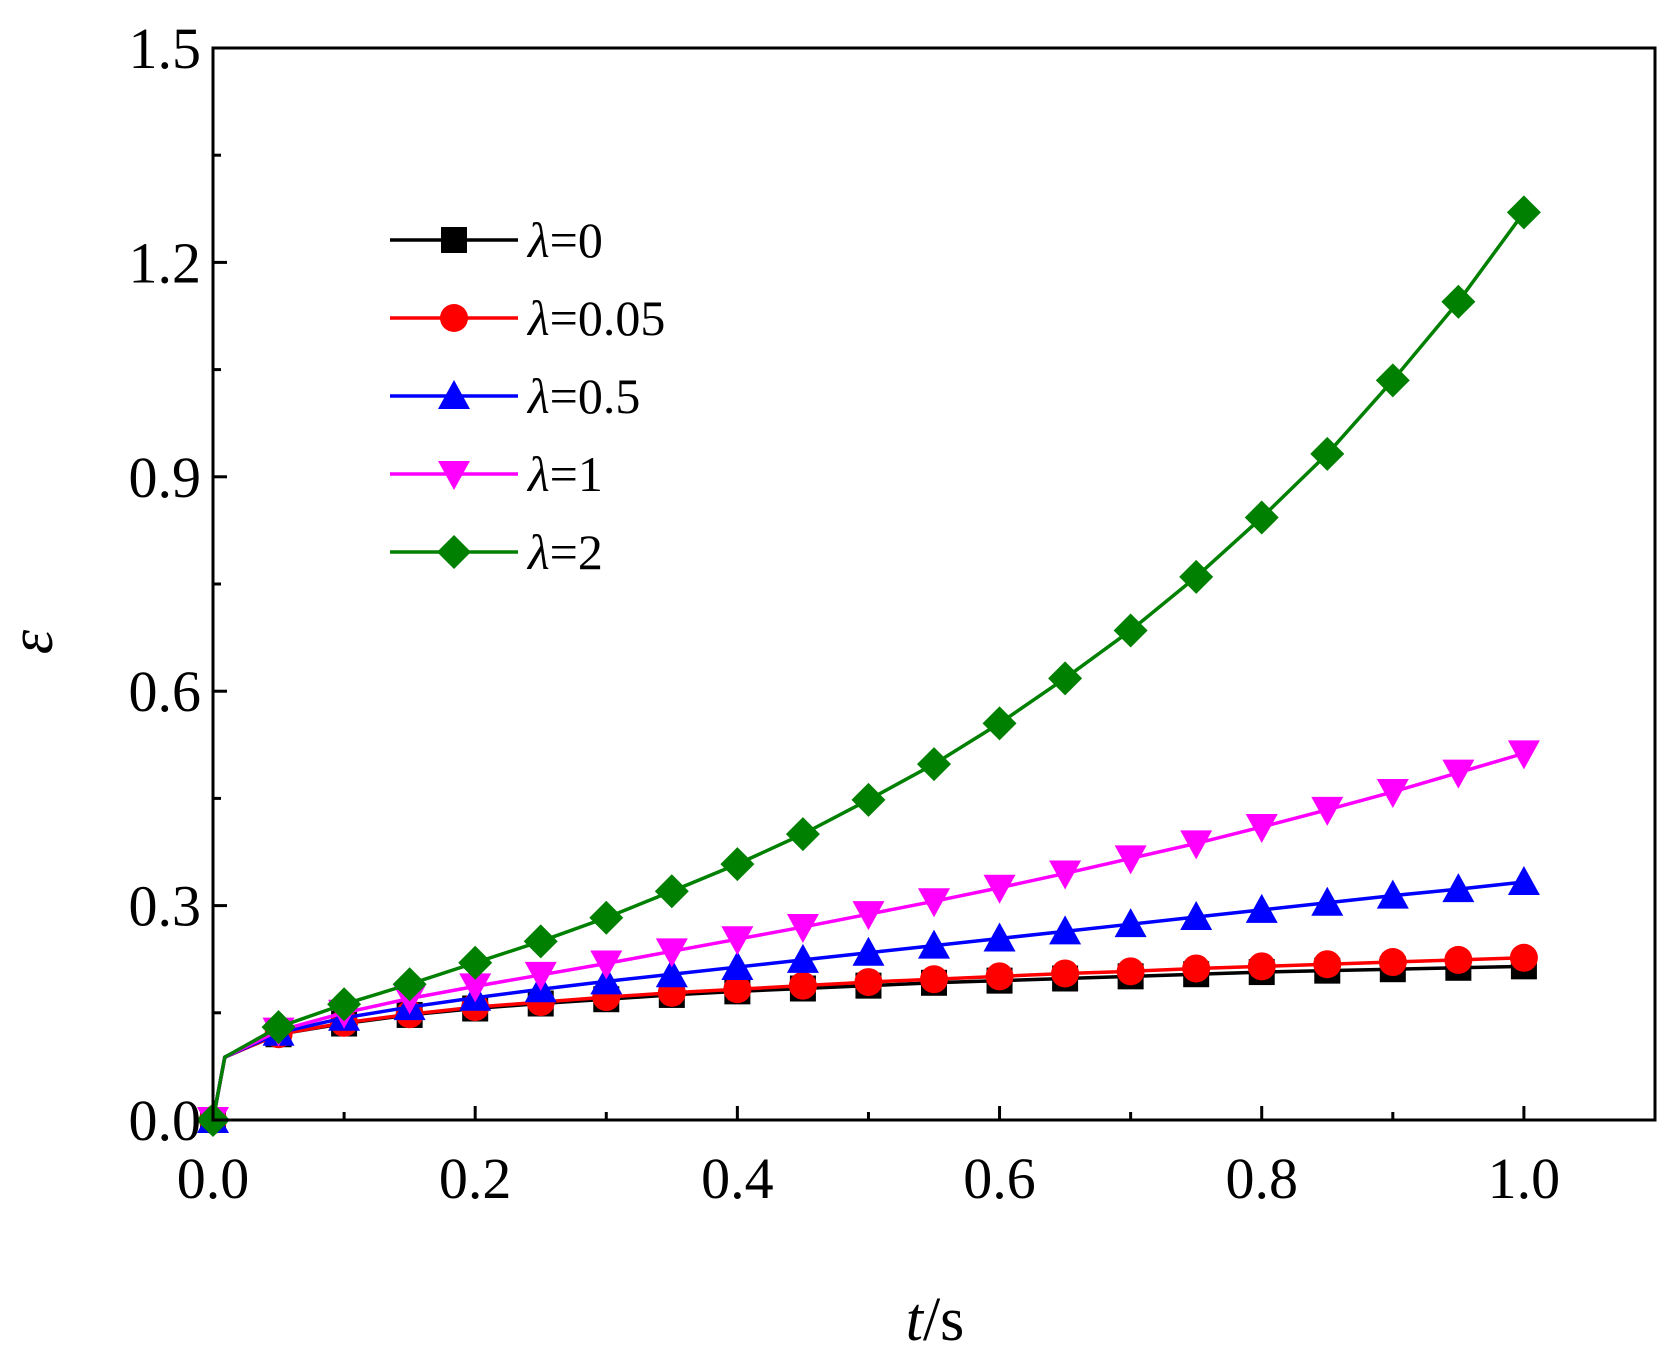 This screenshot has height=1356, width=1670. Describe the element at coordinates (915, 1320) in the screenshot. I see `x-axis-title-variable: t` at that location.